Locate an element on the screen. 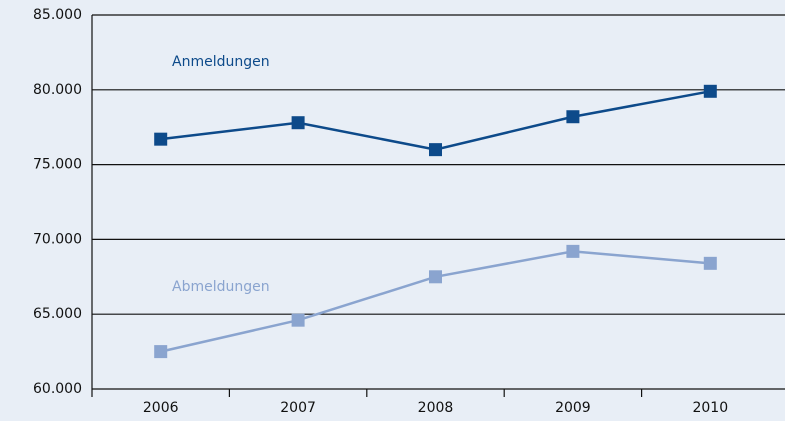 The height and width of the screenshot is (421, 785). x-tick-label: 2007 is located at coordinates (298, 408).